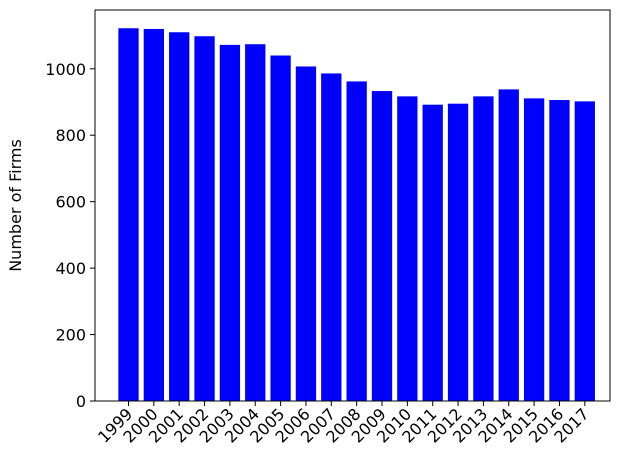 This screenshot has height=470, width=630. What do you see at coordinates (70, 235) in the screenshot?
I see `y-axis-ticks: 0 200 400 600 800 1000` at bounding box center [70, 235].